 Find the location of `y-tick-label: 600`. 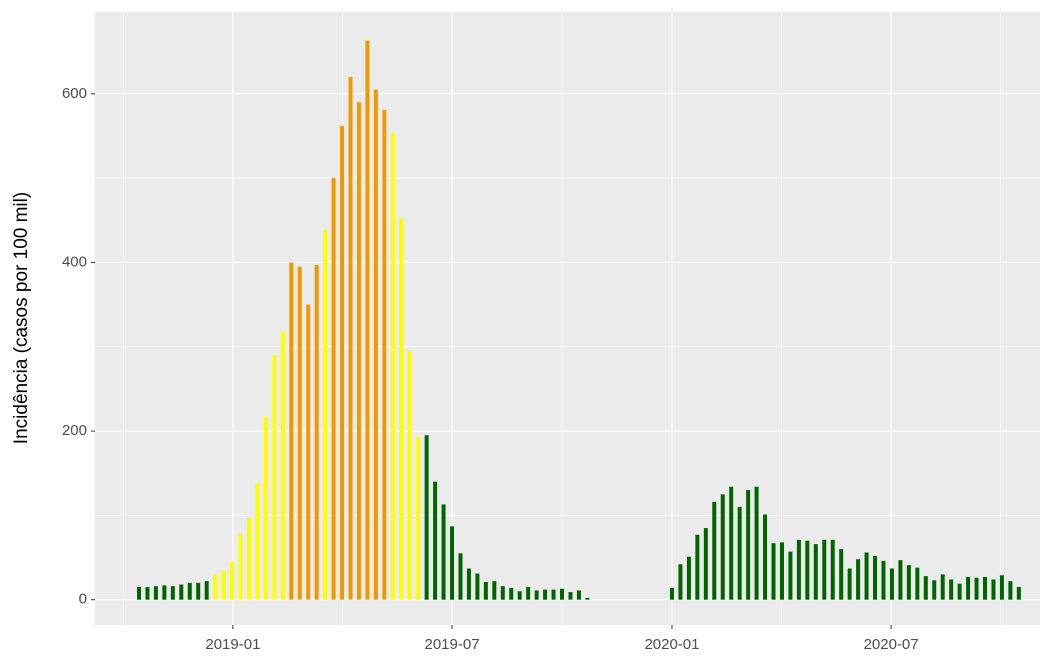

y-tick-label: 600 is located at coordinates (74, 93).